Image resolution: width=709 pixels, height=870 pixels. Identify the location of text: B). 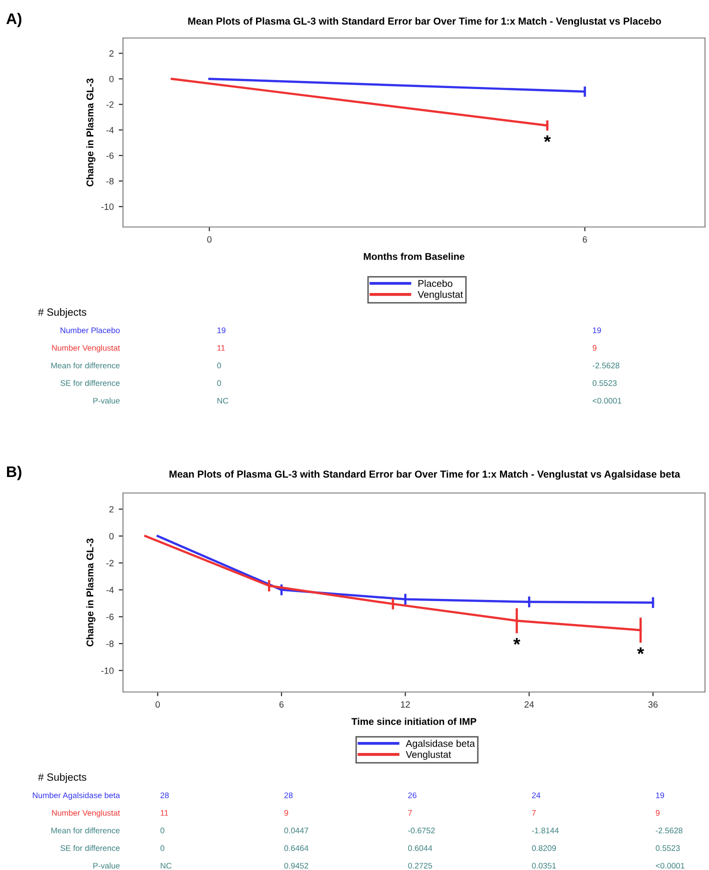
(14, 473).